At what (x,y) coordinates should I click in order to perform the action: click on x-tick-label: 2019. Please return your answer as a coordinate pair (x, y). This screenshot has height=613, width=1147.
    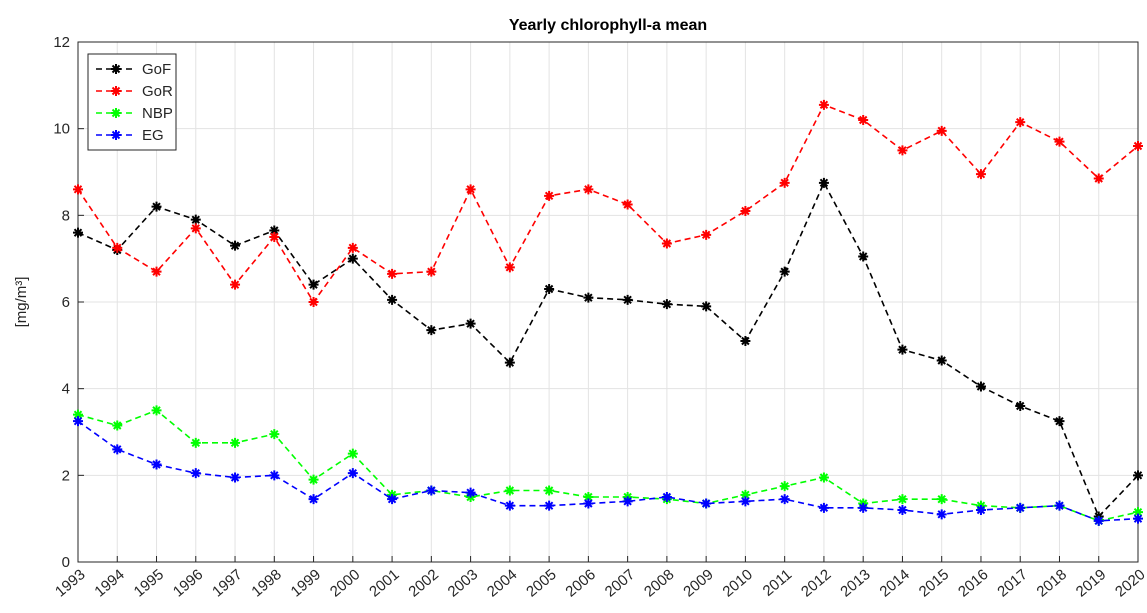
    Looking at the image, I should click on (1091, 583).